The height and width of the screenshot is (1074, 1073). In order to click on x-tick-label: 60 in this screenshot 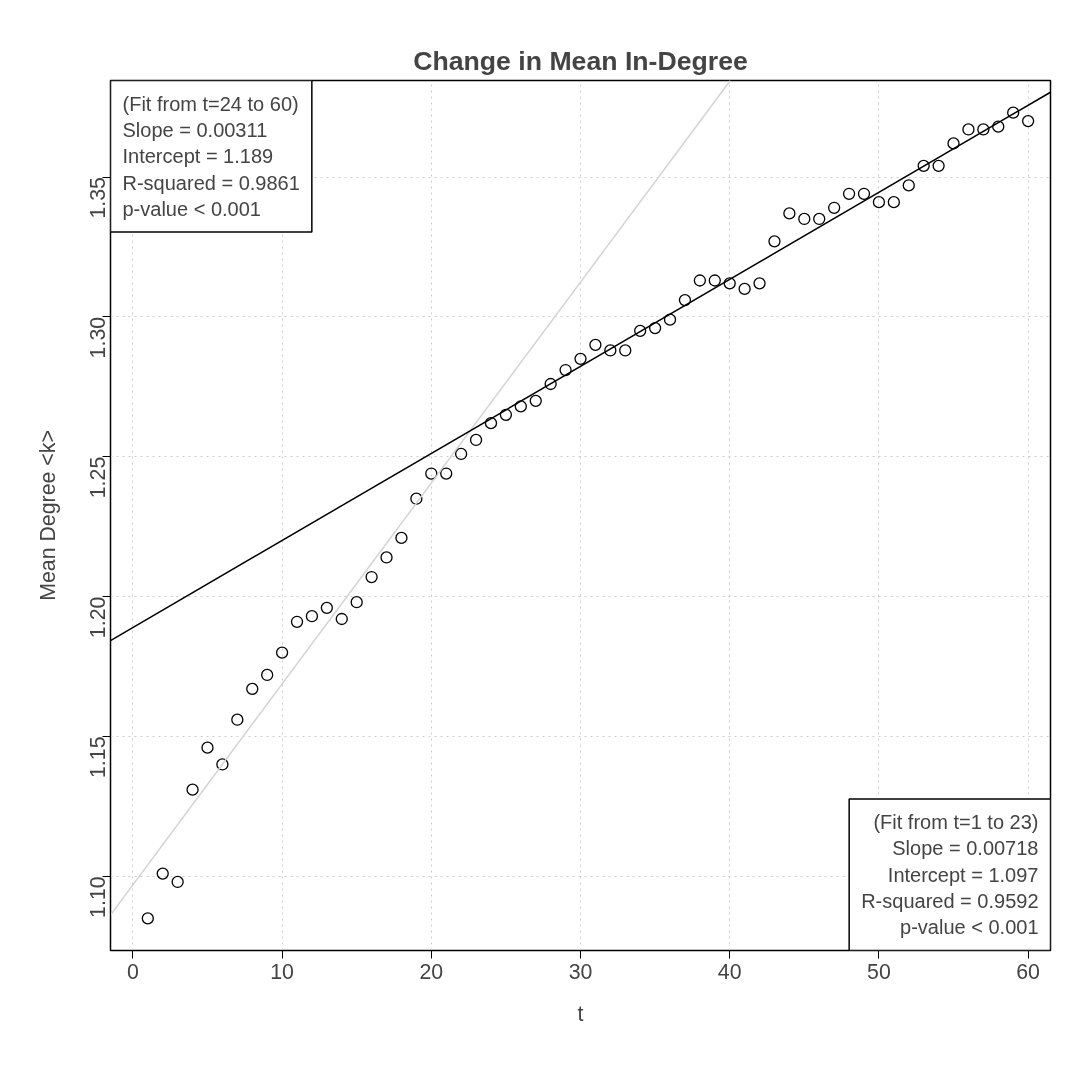, I will do `click(1028, 971)`.